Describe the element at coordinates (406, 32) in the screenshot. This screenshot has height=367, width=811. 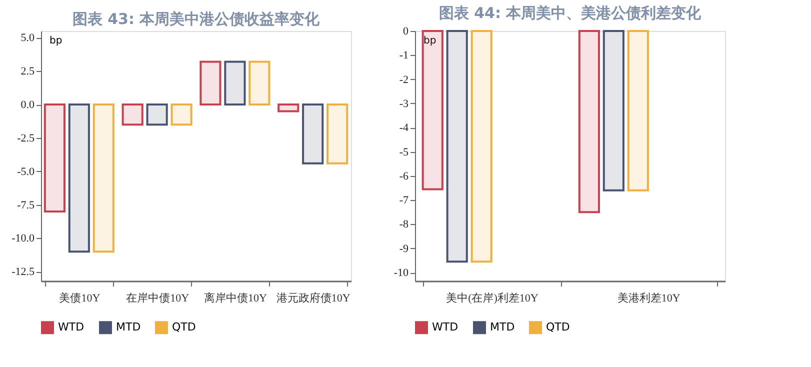
I see `y-tick-label: 0` at that location.